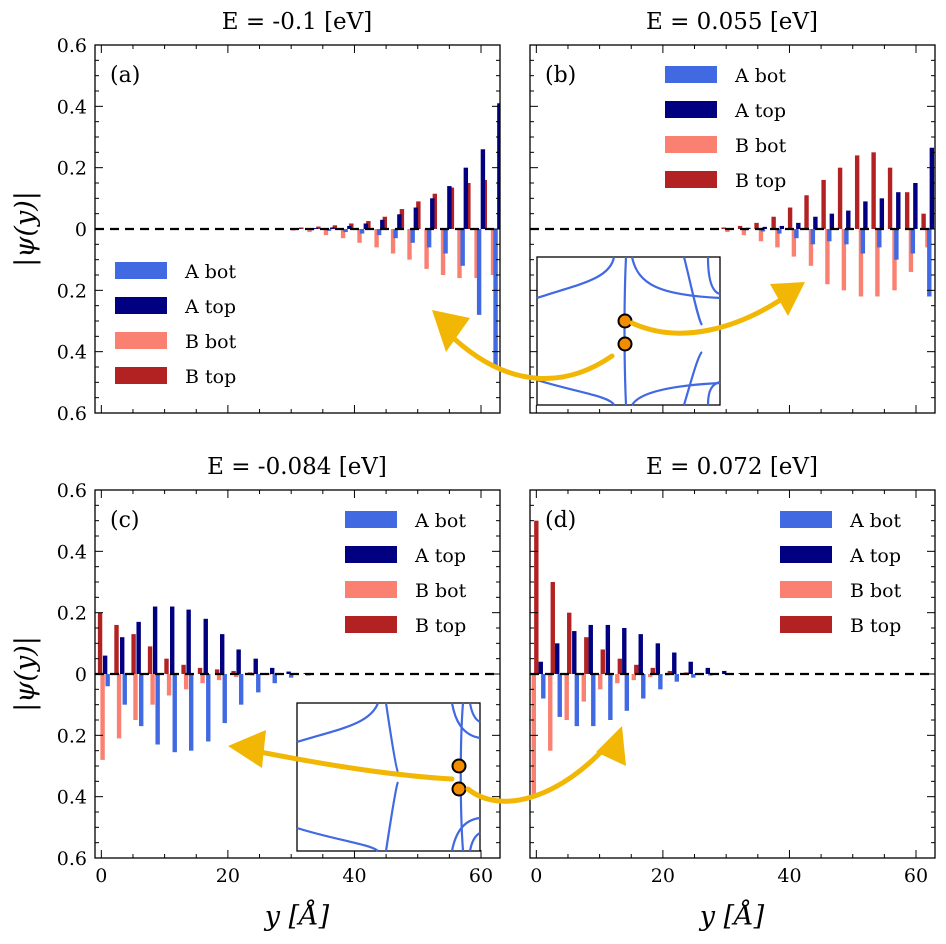 This screenshot has height=944, width=946. What do you see at coordinates (297, 467) in the screenshot?
I see `panel-c-title: E = -0.084 [eV]` at bounding box center [297, 467].